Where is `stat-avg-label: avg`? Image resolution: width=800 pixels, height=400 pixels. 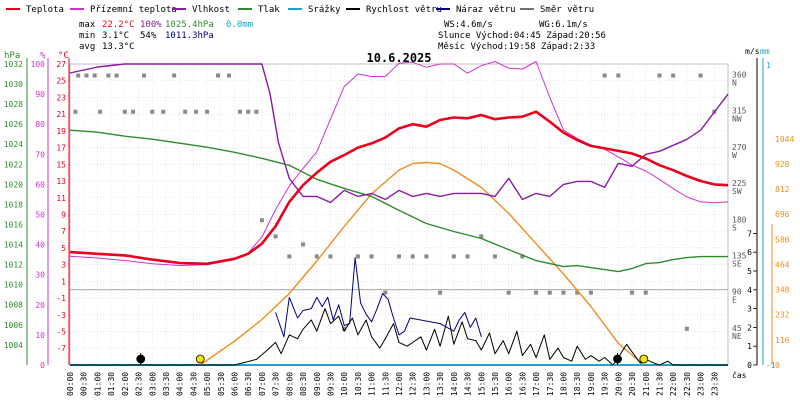
stat-avg-label: avg is located at coordinates (87, 47).